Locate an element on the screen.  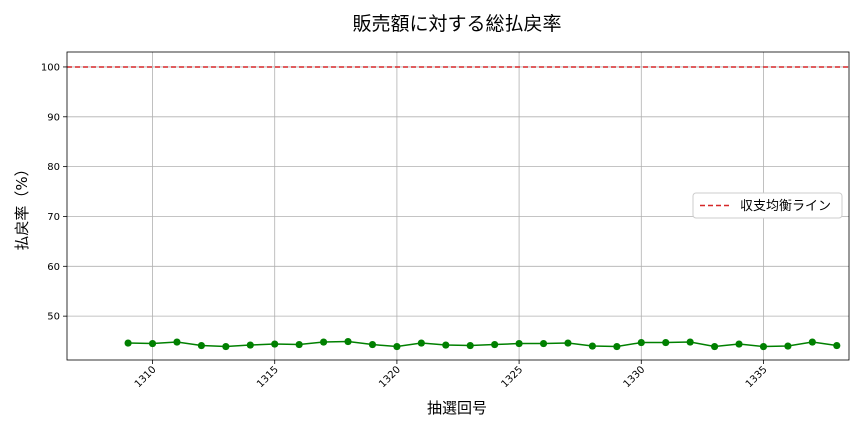
legend-box is located at coordinates (767, 205).